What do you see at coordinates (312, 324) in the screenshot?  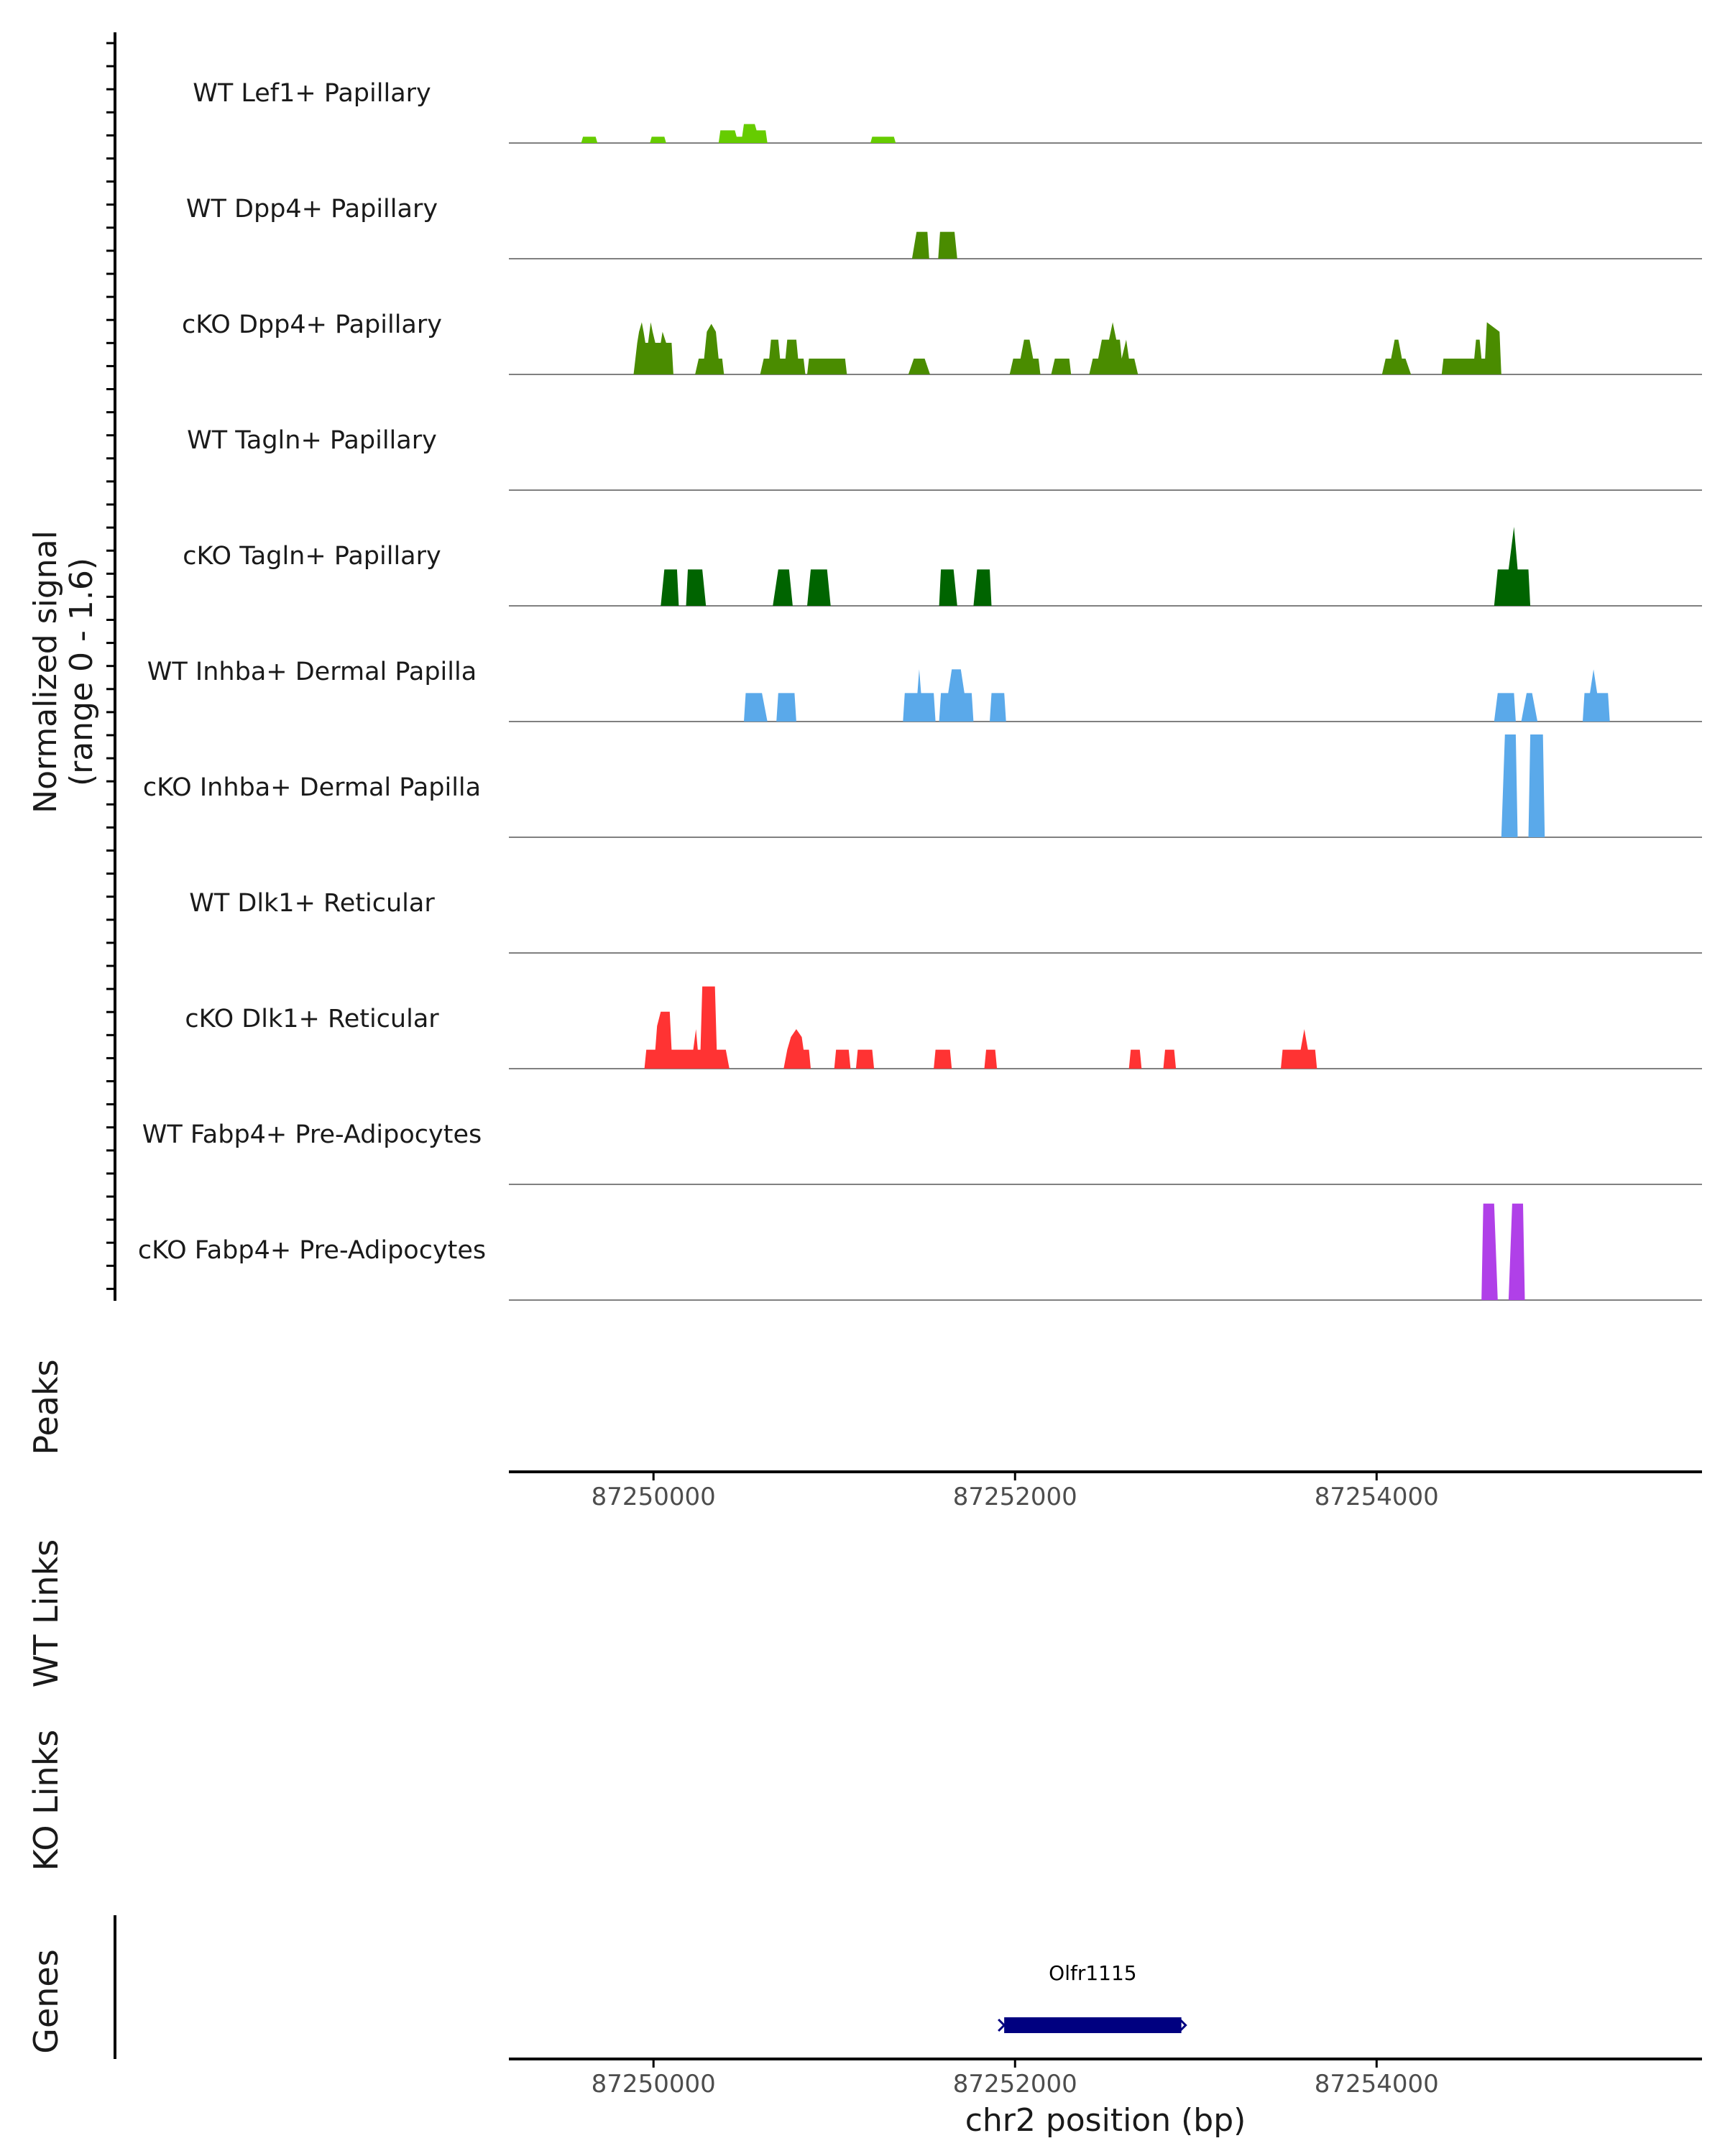 I see `track-label: cKO Dpp4+ Papillary` at bounding box center [312, 324].